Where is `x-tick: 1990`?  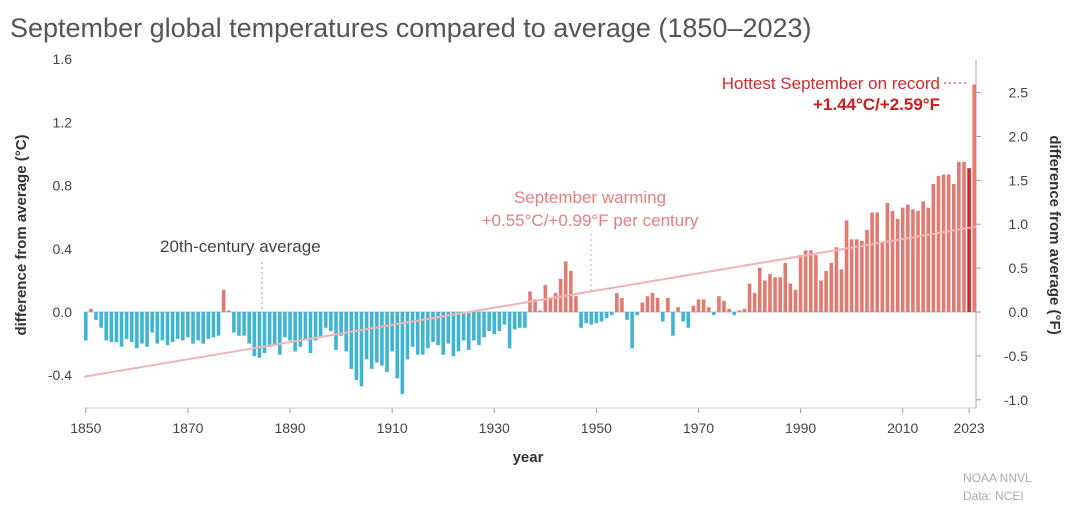
x-tick: 1990 is located at coordinates (800, 428).